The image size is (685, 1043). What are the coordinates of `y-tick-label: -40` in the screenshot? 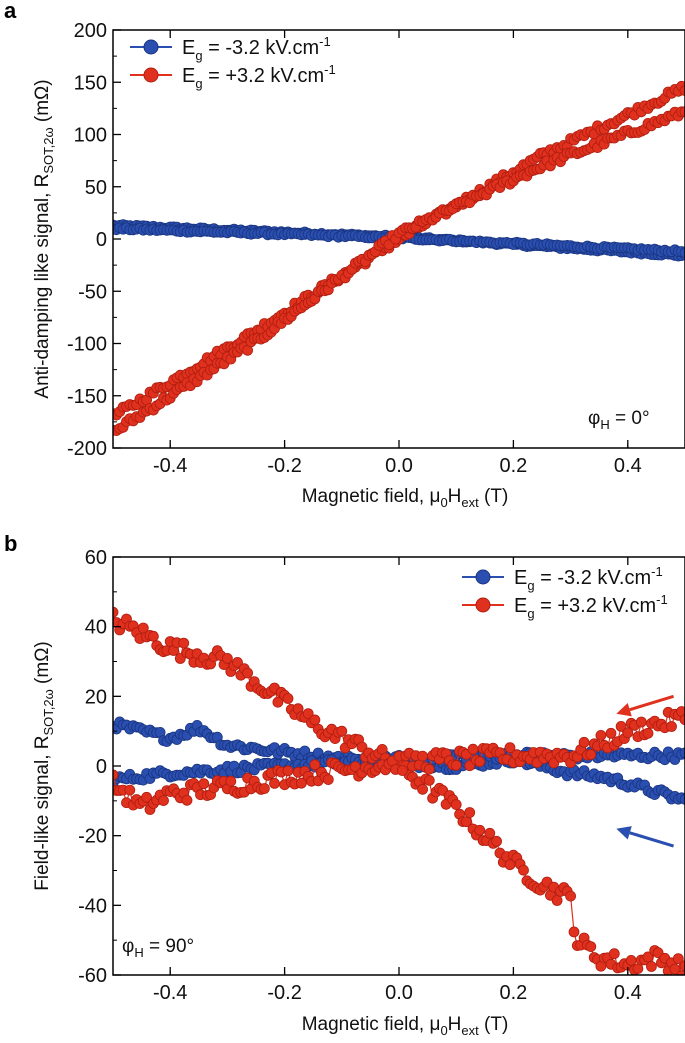 It's located at (92, 906).